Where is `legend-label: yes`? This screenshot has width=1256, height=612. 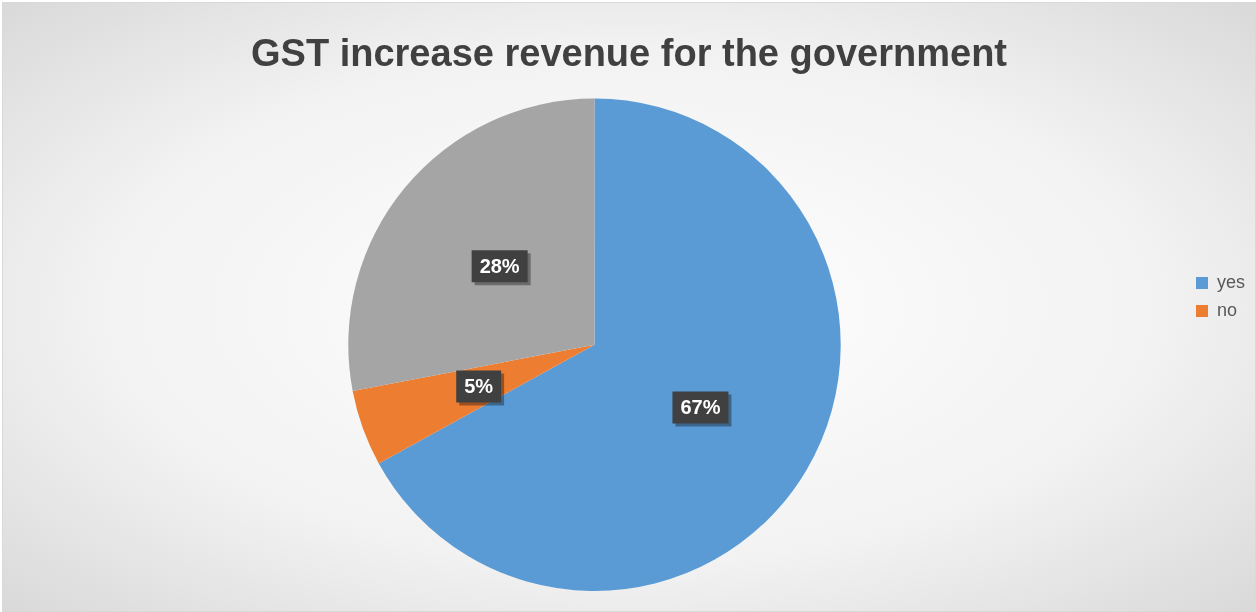
legend-label: yes is located at coordinates (1230, 281).